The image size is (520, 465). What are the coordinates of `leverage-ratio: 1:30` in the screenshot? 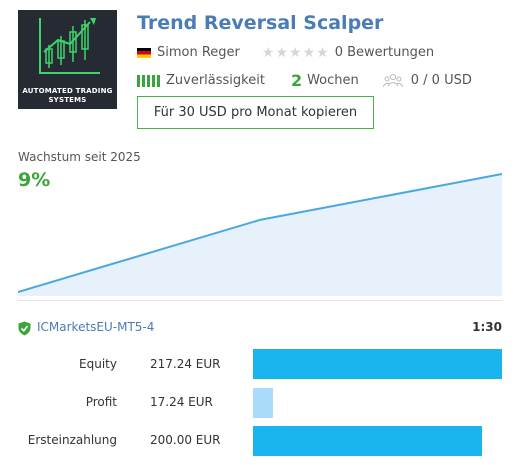 It's located at (487, 327).